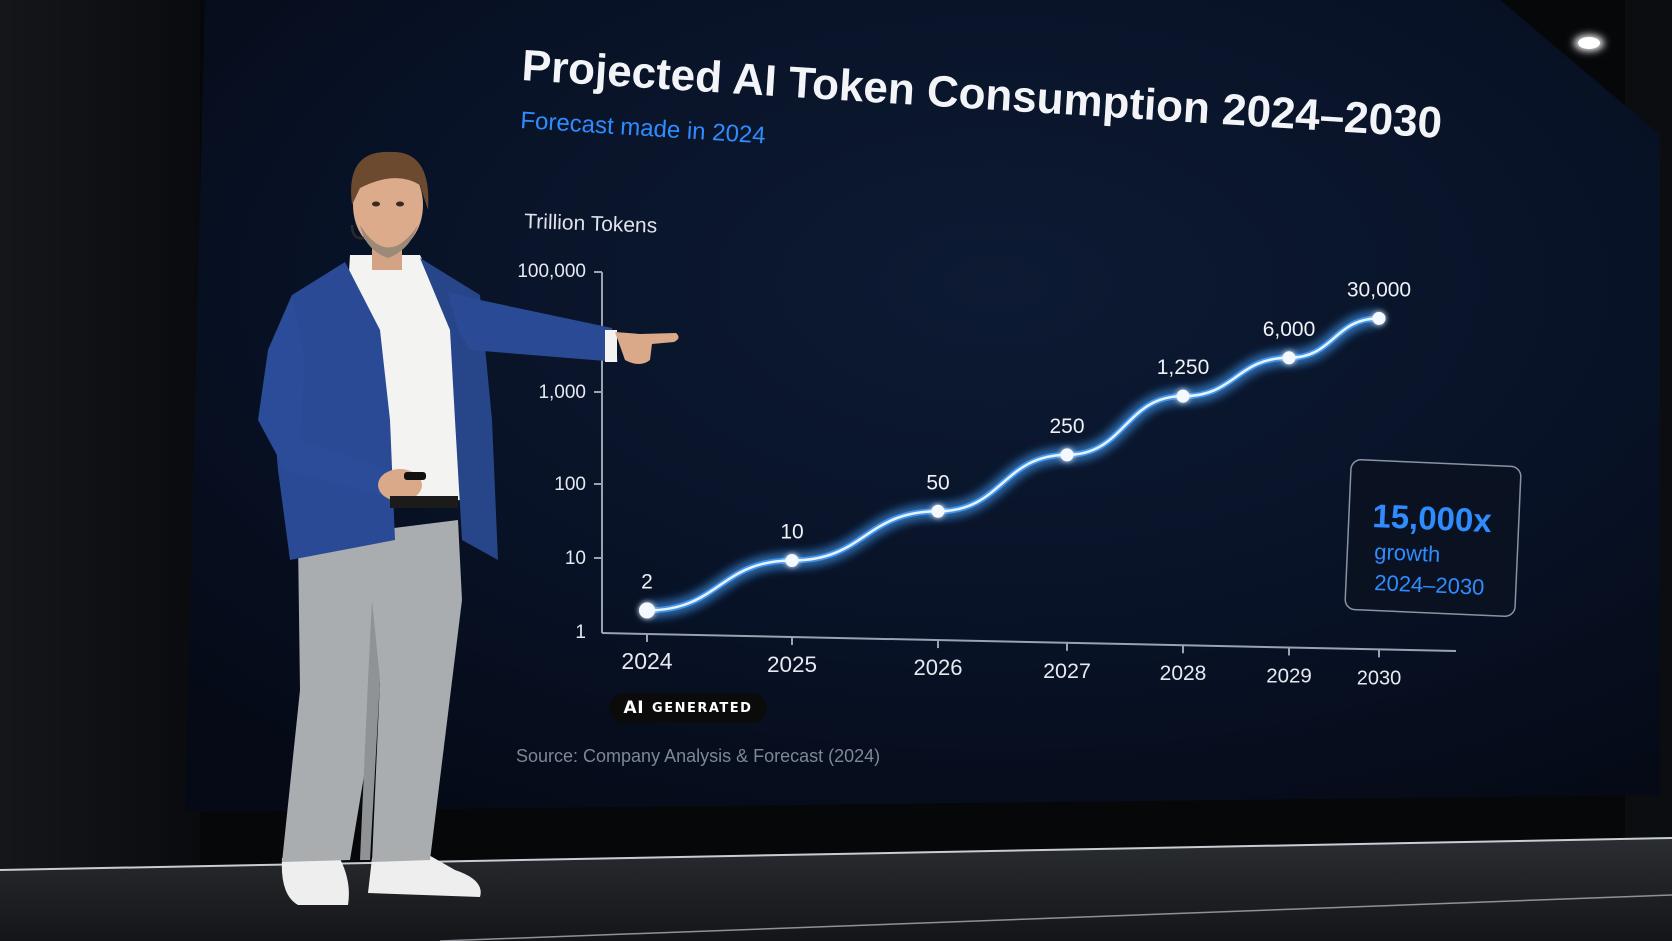 This screenshot has width=1672, height=941. What do you see at coordinates (646, 661) in the screenshot?
I see `x-tick-label: 2024` at bounding box center [646, 661].